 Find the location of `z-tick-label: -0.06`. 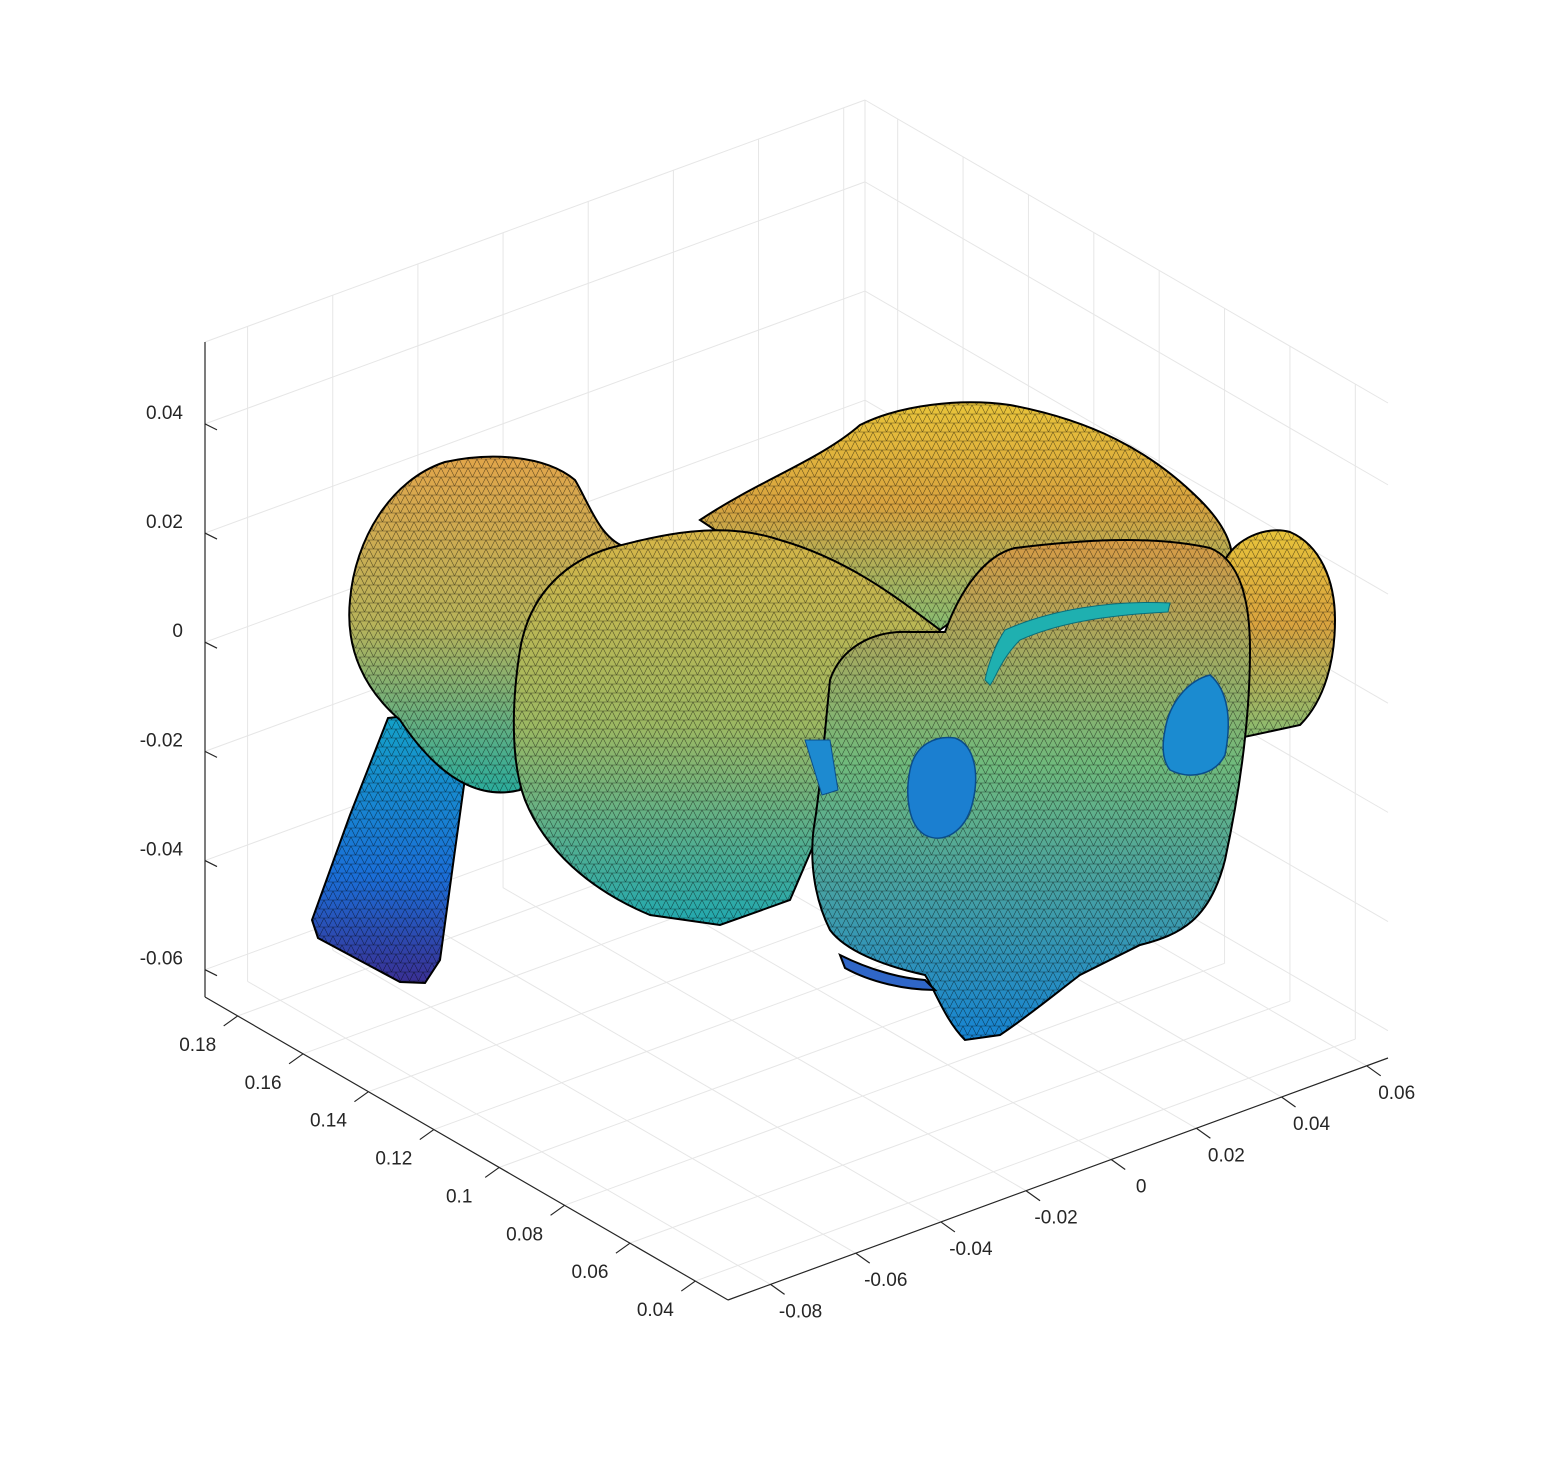

z-tick-label: -0.06 is located at coordinates (161, 959).